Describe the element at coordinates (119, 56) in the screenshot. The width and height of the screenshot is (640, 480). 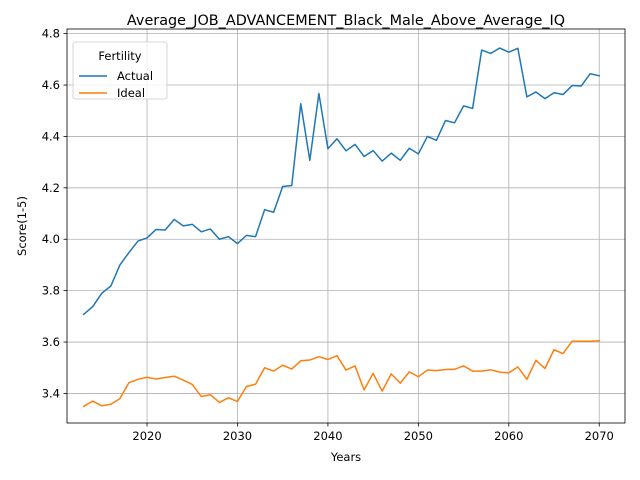
I see `legend-title: Fertility` at that location.